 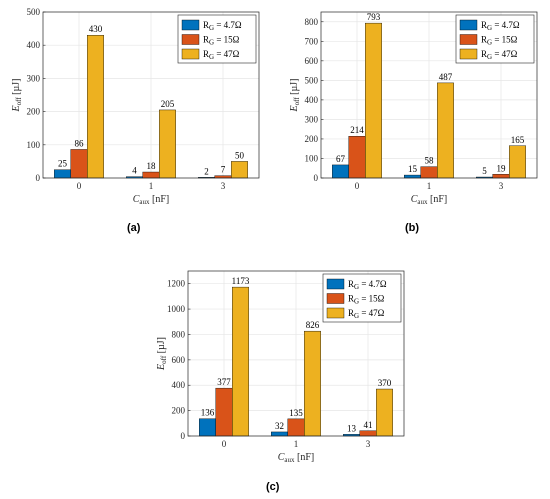 What do you see at coordinates (357, 130) in the screenshot?
I see `data-label: 214` at bounding box center [357, 130].